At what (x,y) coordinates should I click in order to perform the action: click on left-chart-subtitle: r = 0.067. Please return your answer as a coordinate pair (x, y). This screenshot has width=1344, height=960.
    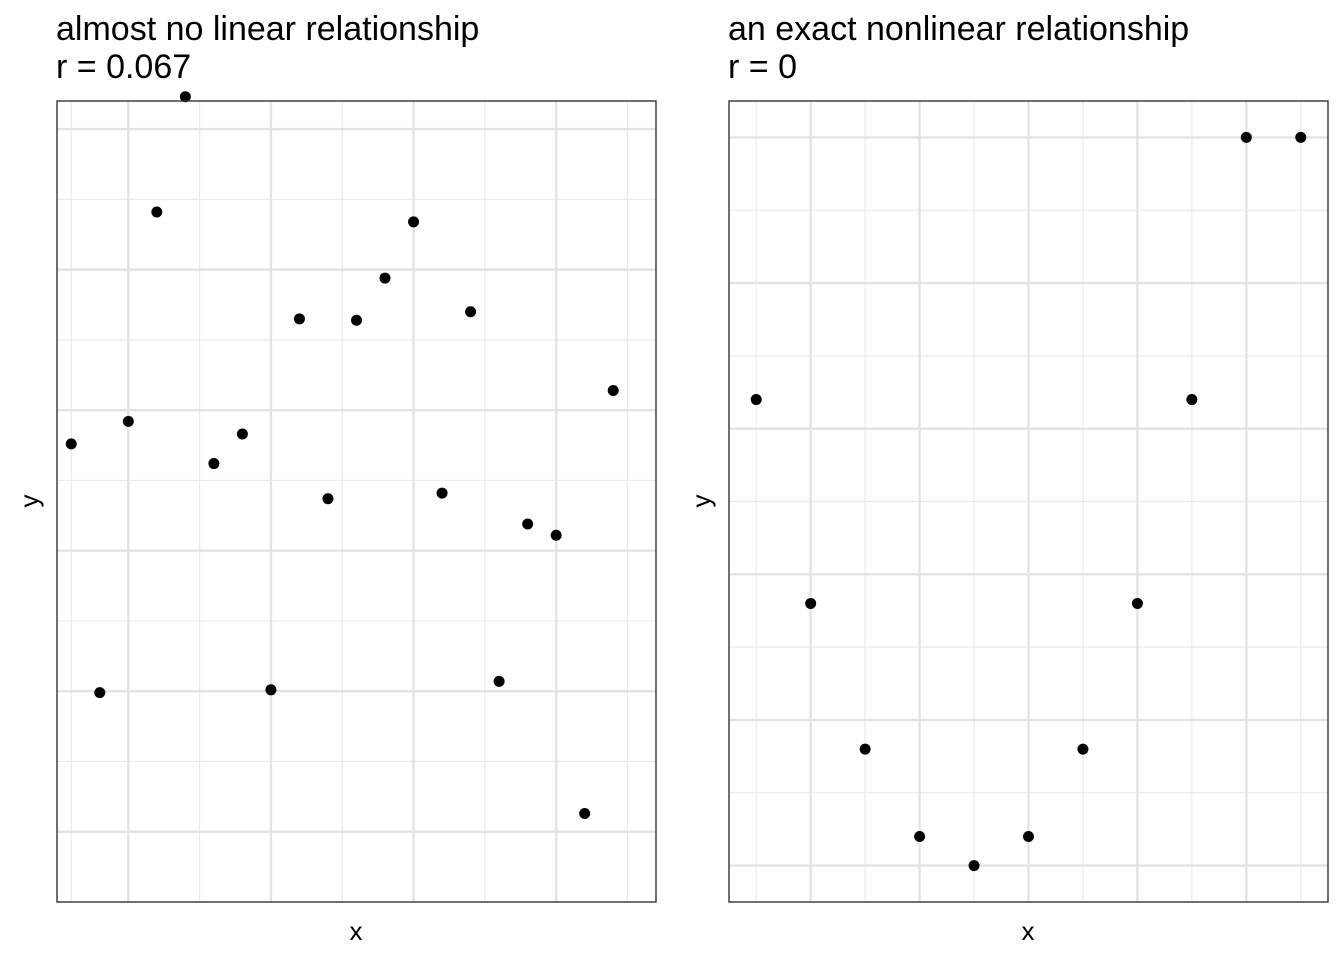
    Looking at the image, I should click on (123, 67).